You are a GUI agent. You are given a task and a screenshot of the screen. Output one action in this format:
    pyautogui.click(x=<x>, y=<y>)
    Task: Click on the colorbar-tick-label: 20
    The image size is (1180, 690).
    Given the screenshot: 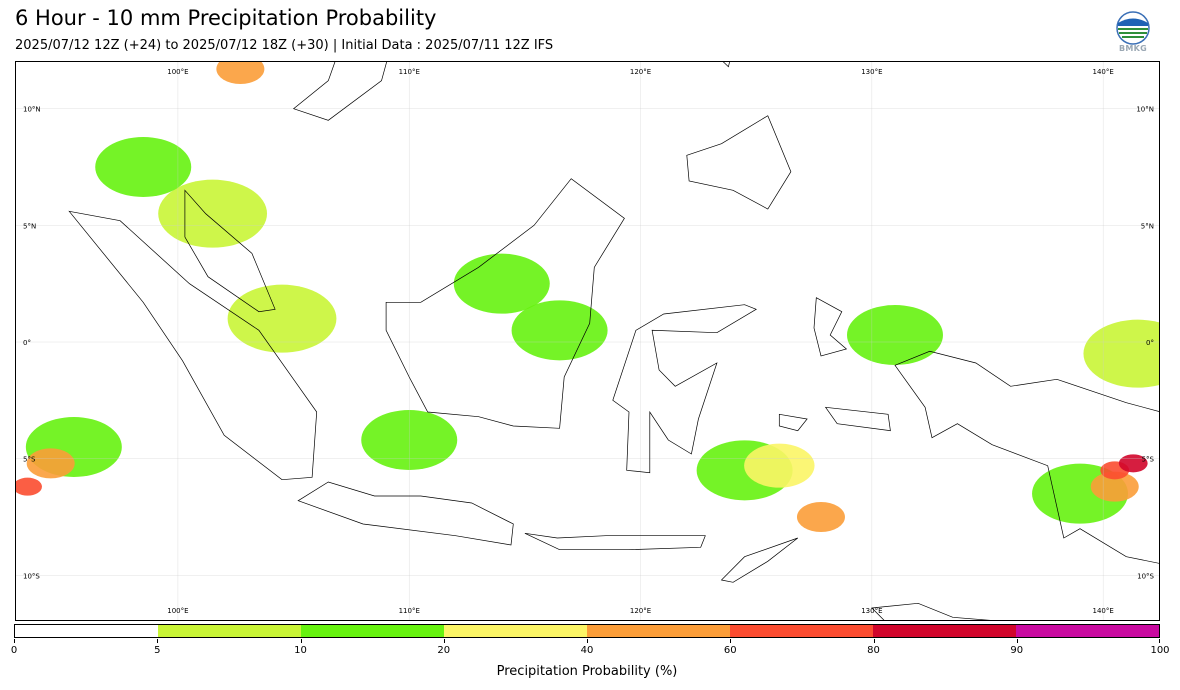 What is the action you would take?
    pyautogui.click(x=444, y=650)
    